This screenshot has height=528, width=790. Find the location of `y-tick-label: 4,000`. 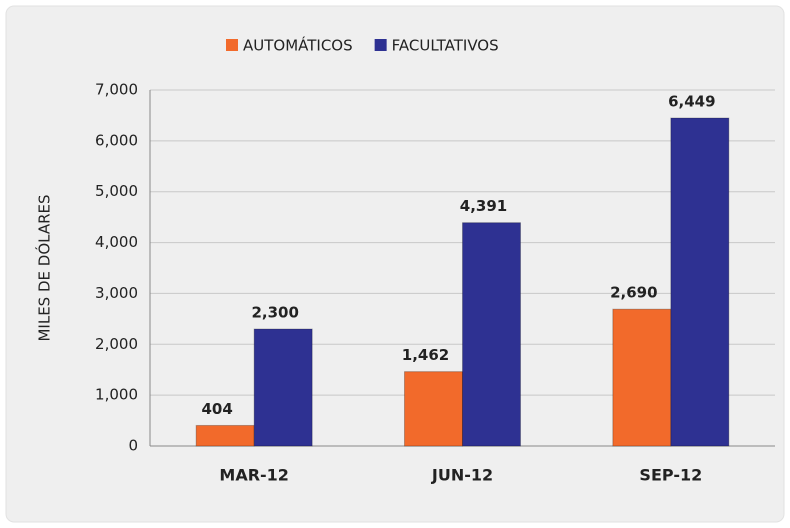

y-tick-label: 4,000 is located at coordinates (116, 242).